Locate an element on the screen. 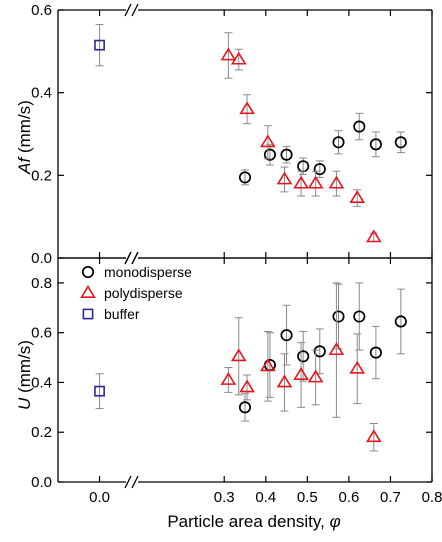 The image size is (442, 542). x-tick-label: 0.4 is located at coordinates (265, 497).